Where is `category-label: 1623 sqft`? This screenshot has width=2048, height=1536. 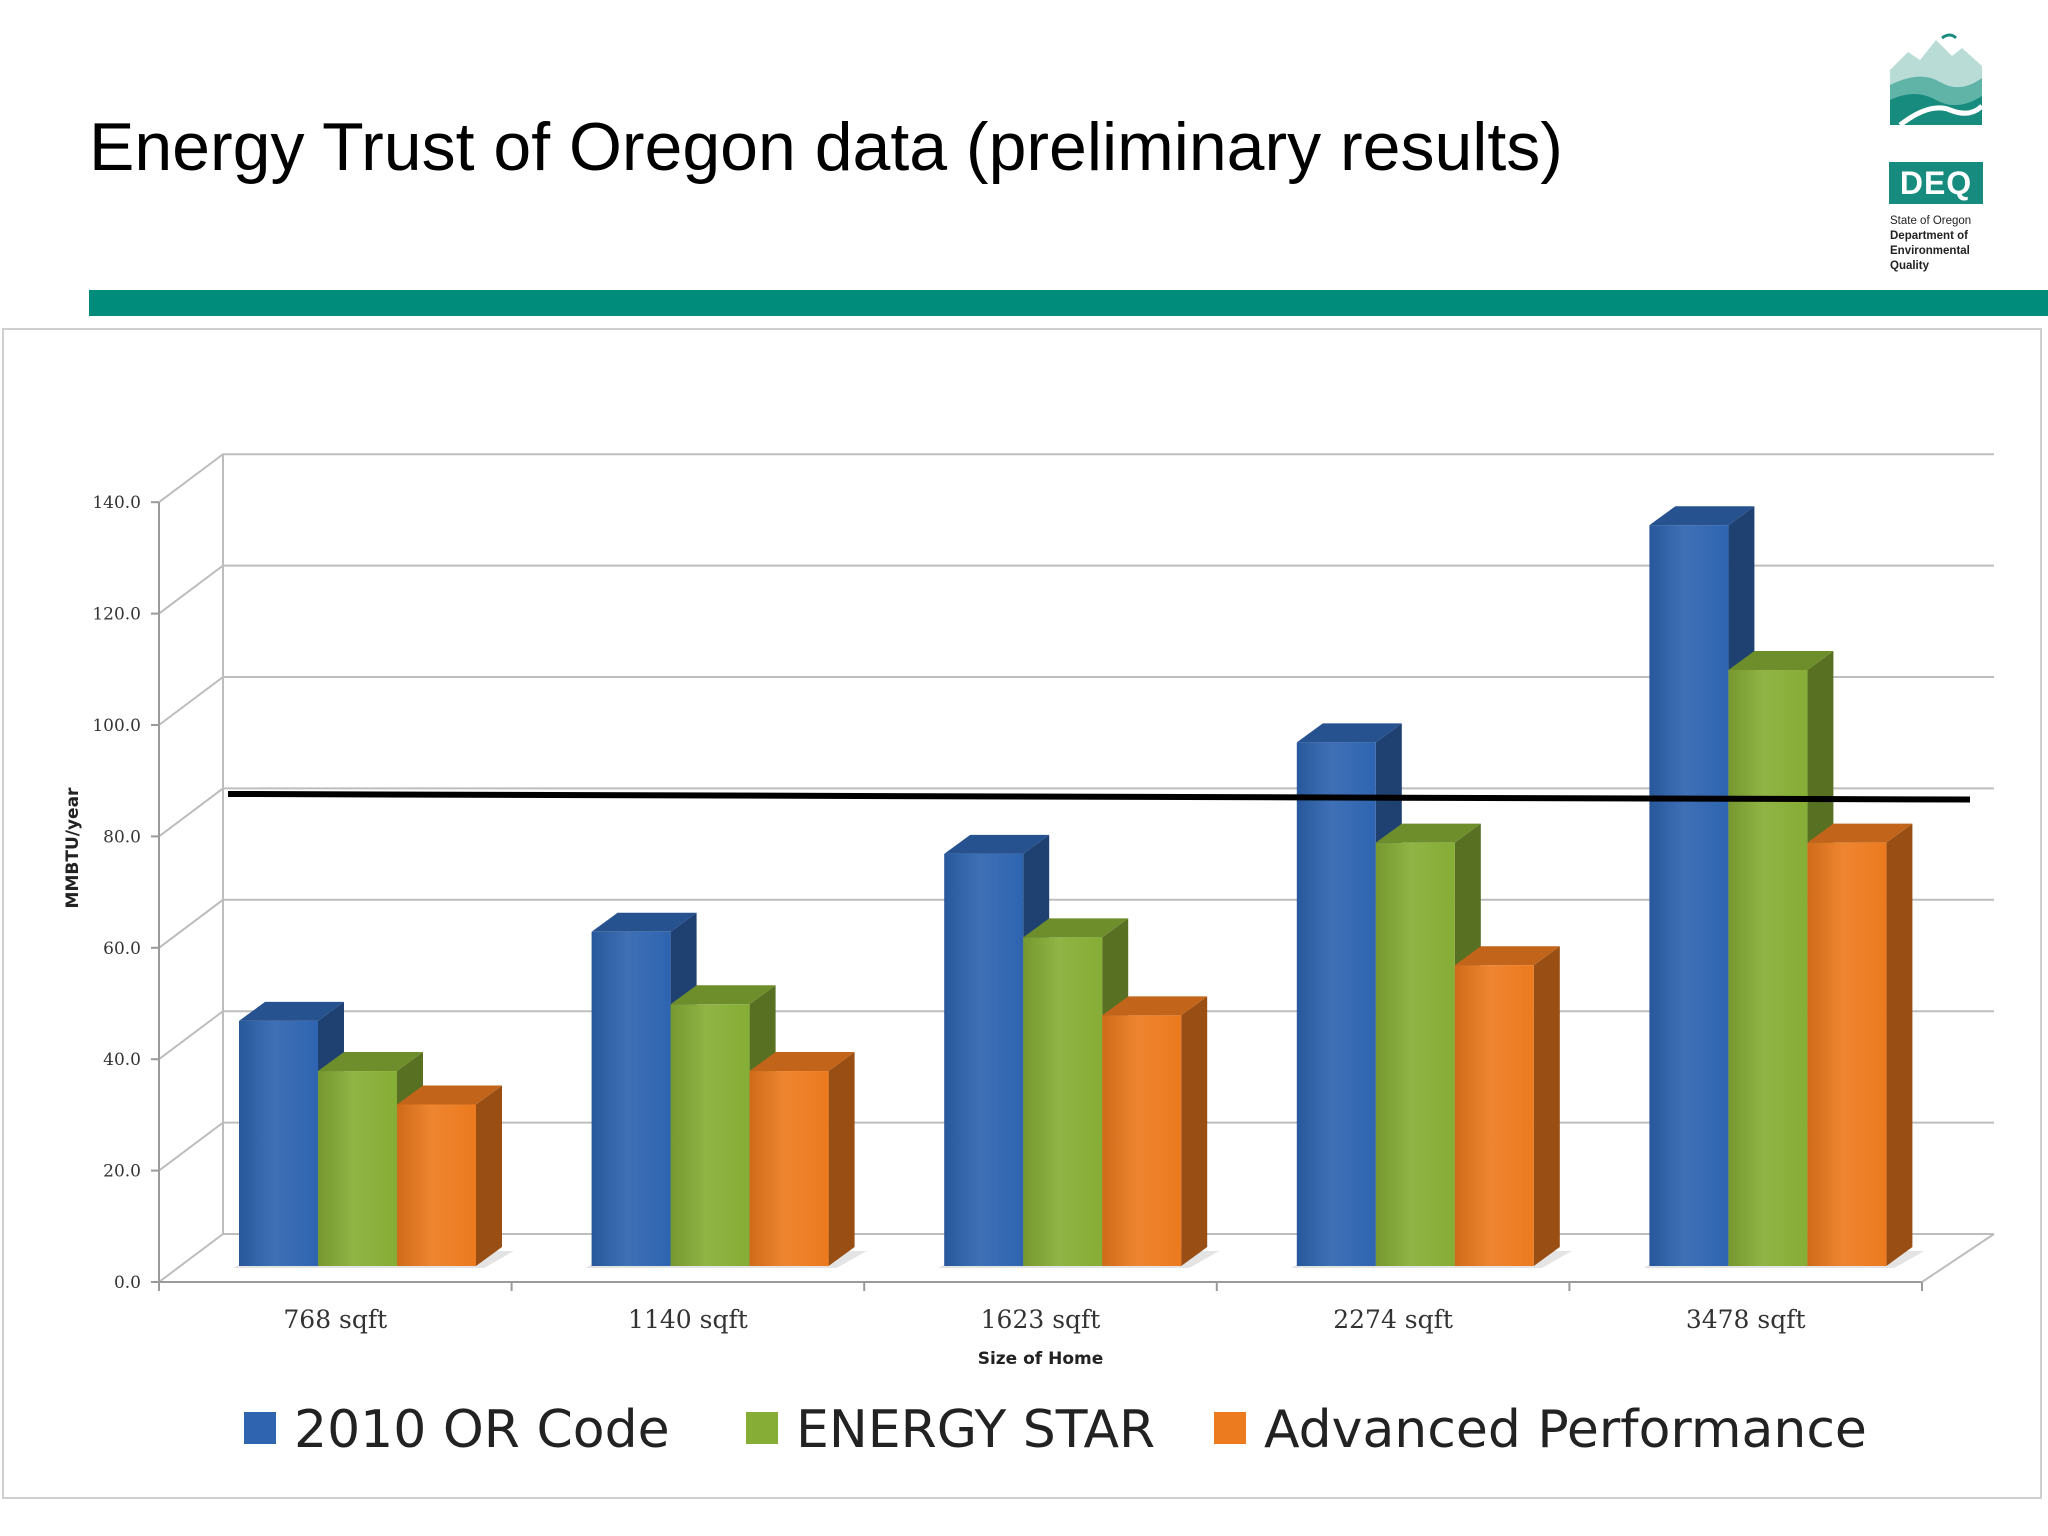
category-label: 1623 sqft is located at coordinates (1041, 1319).